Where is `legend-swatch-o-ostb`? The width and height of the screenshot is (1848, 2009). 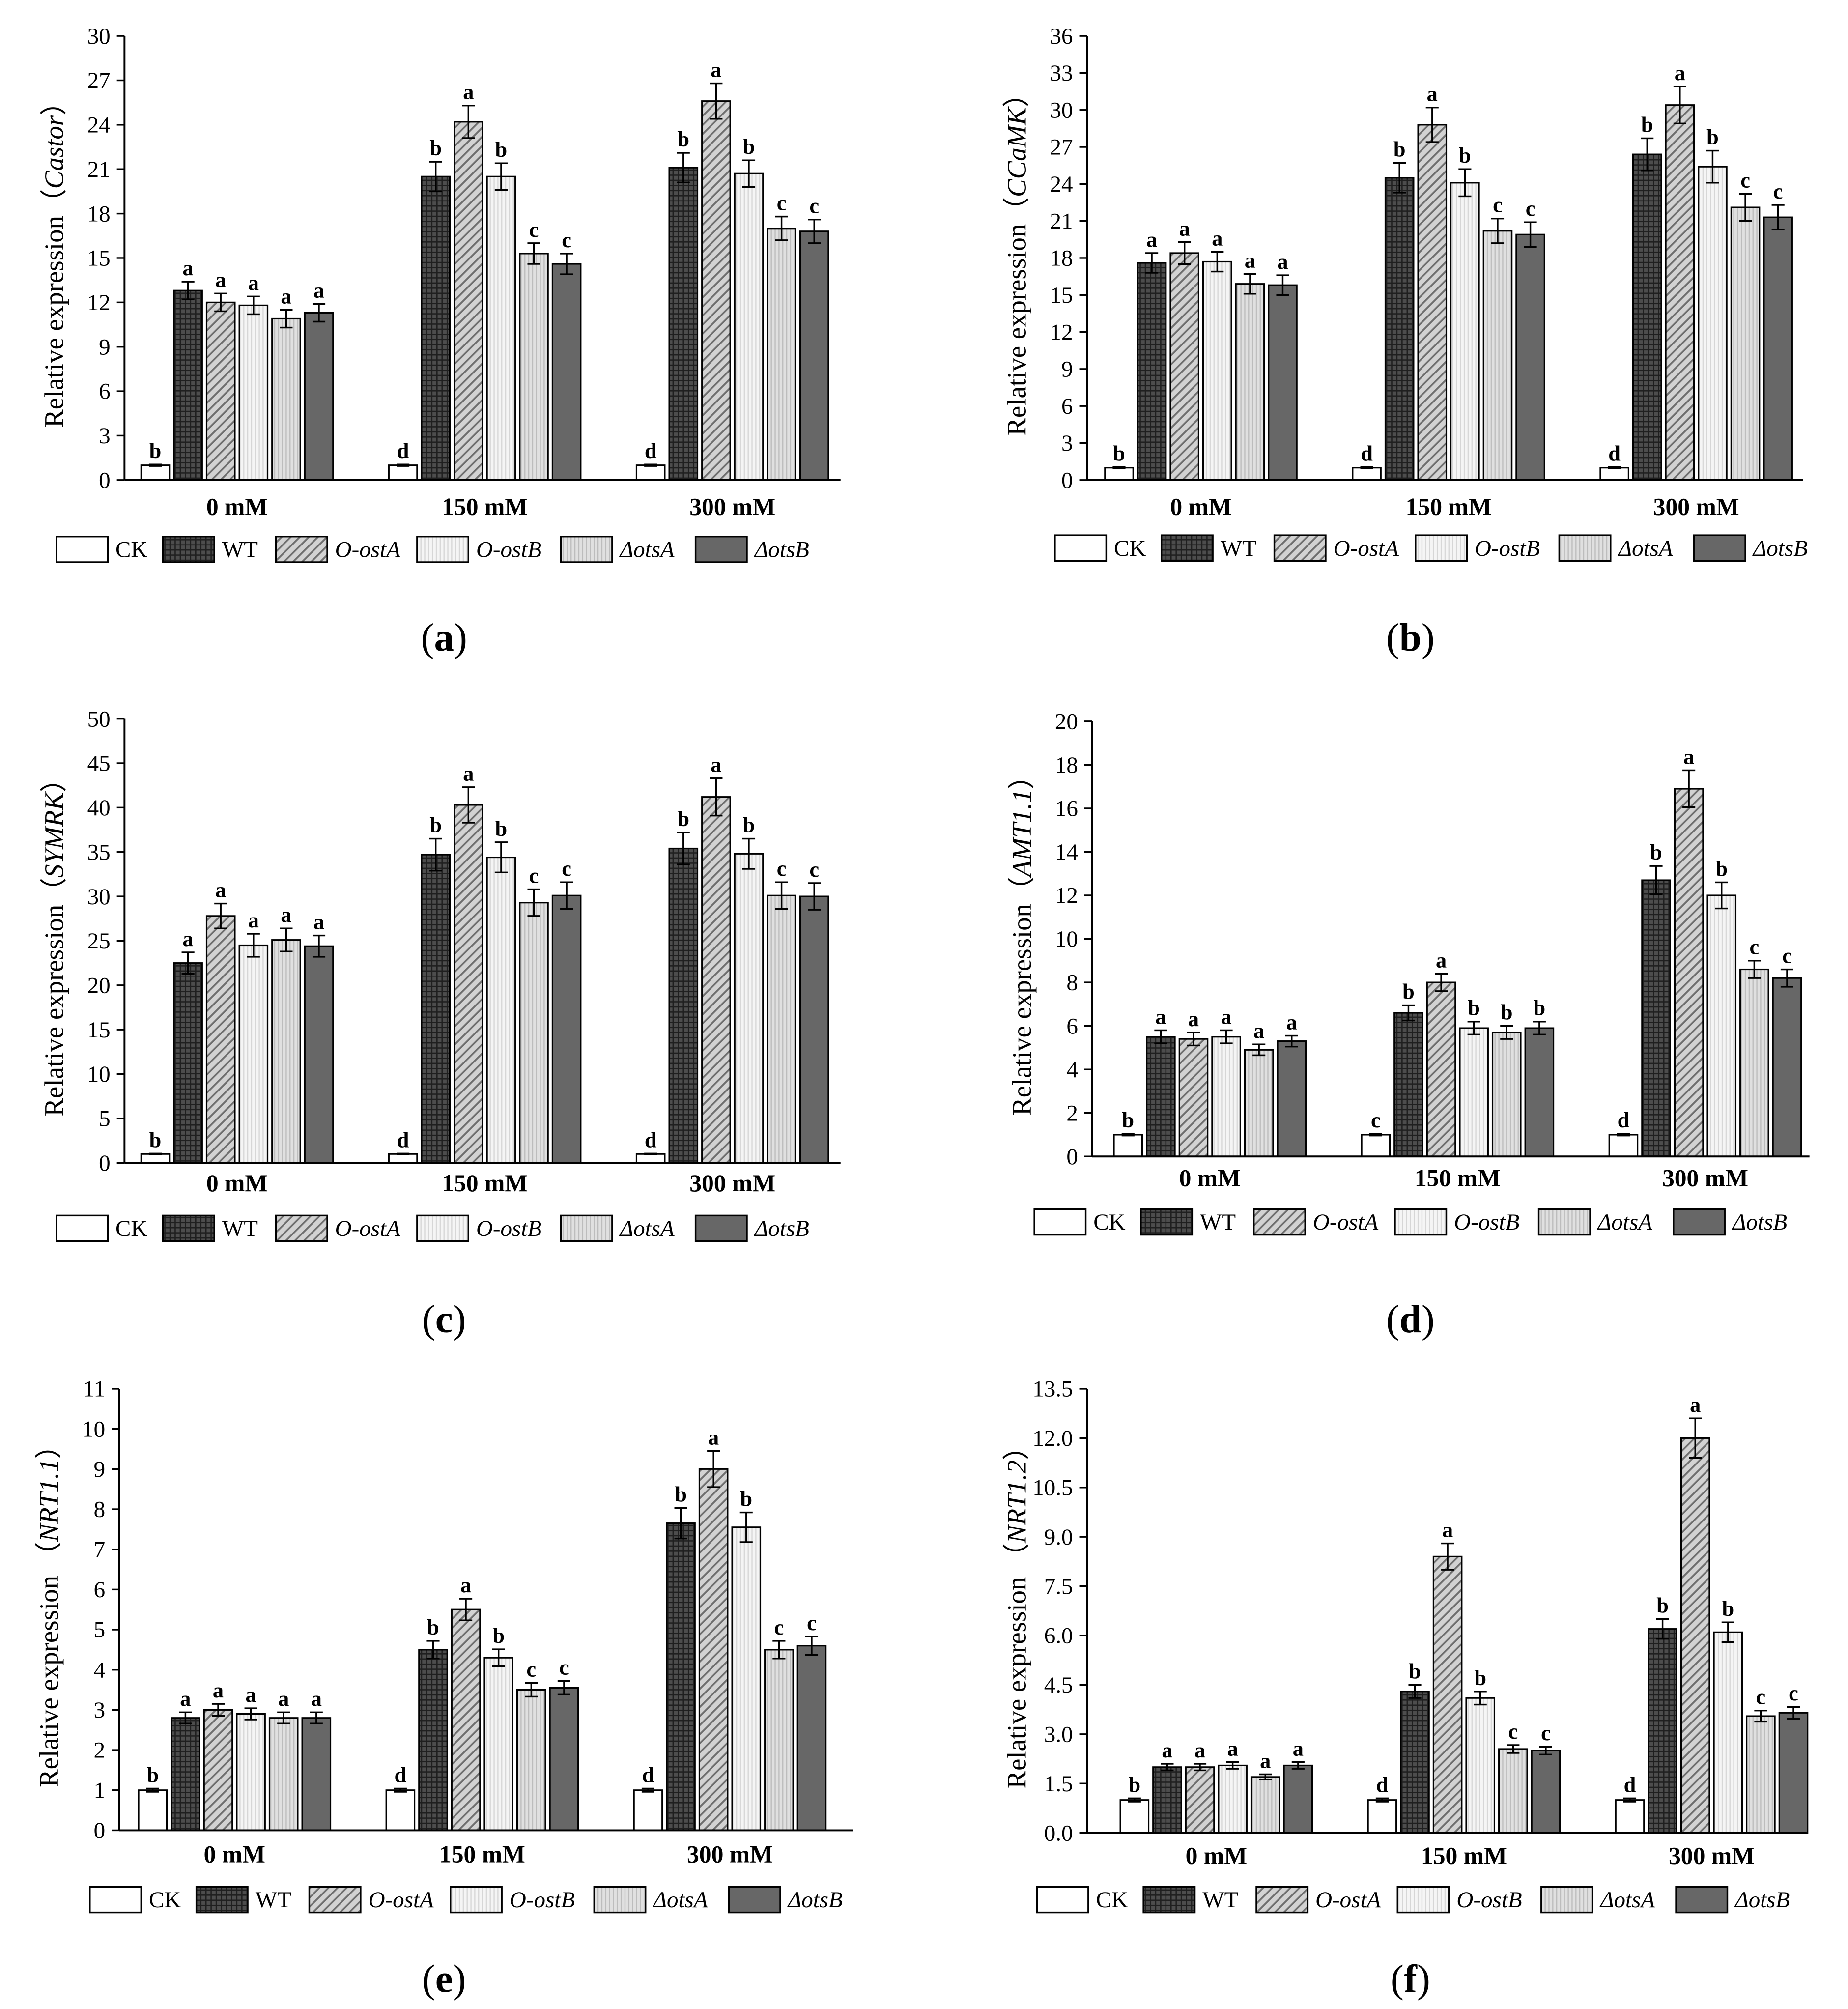 legend-swatch-o-ostb is located at coordinates (1441, 548).